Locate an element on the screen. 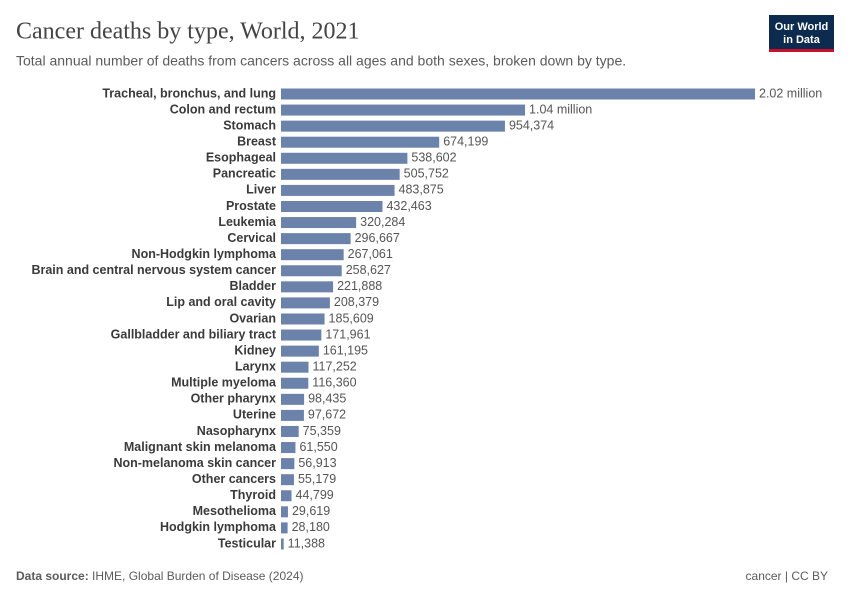 This screenshot has width=850, height=600. chart-title: Cancer deaths by type, World, 2021 is located at coordinates (188, 32).